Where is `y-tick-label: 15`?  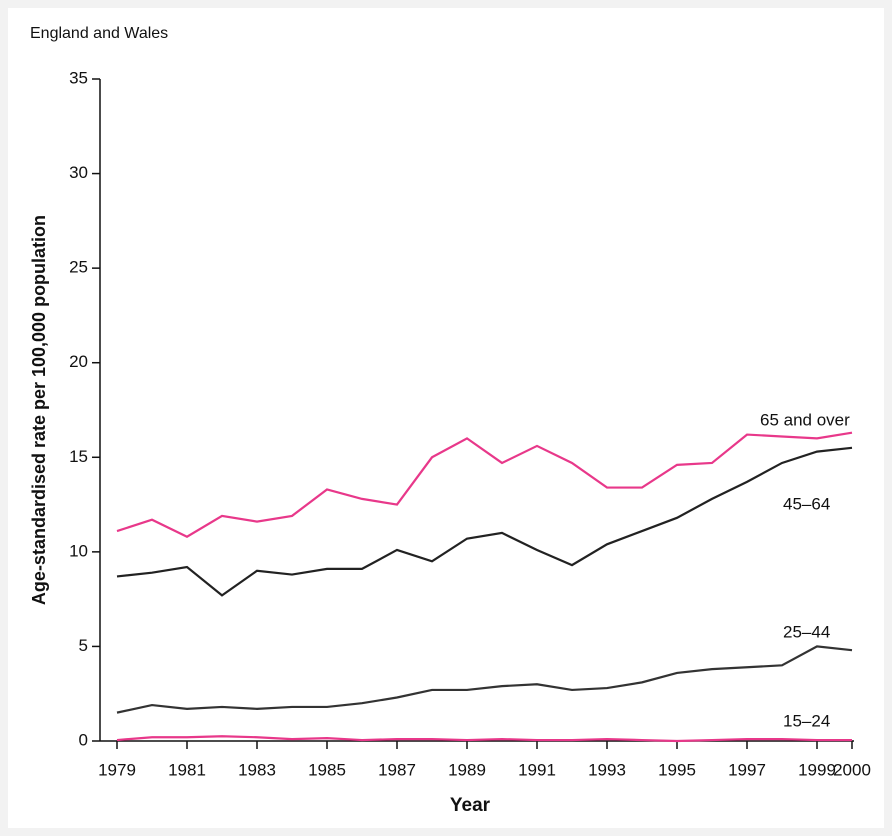
y-tick-label: 15 is located at coordinates (78, 456).